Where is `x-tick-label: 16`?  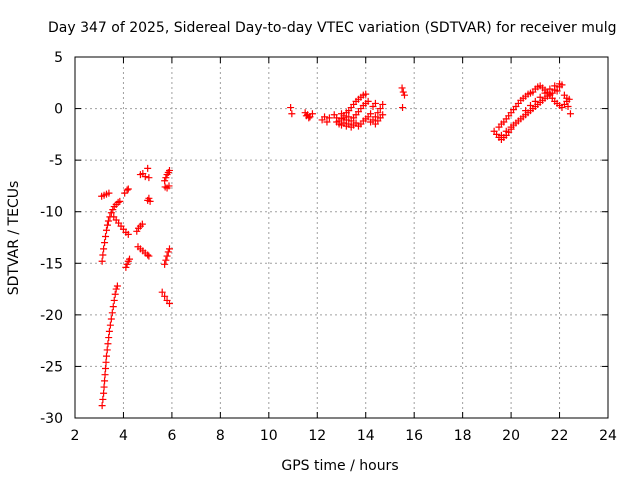 x-tick-label: 16 is located at coordinates (414, 436).